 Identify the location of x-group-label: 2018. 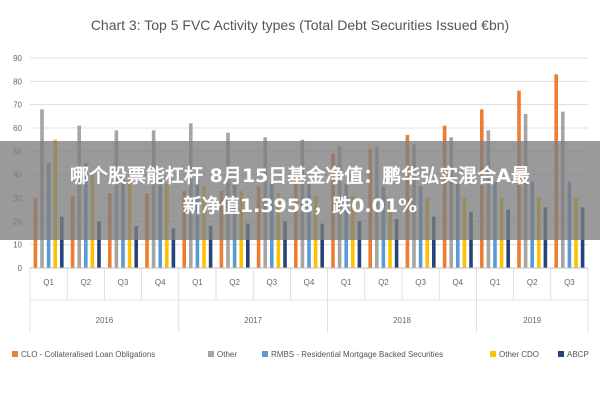
(402, 320).